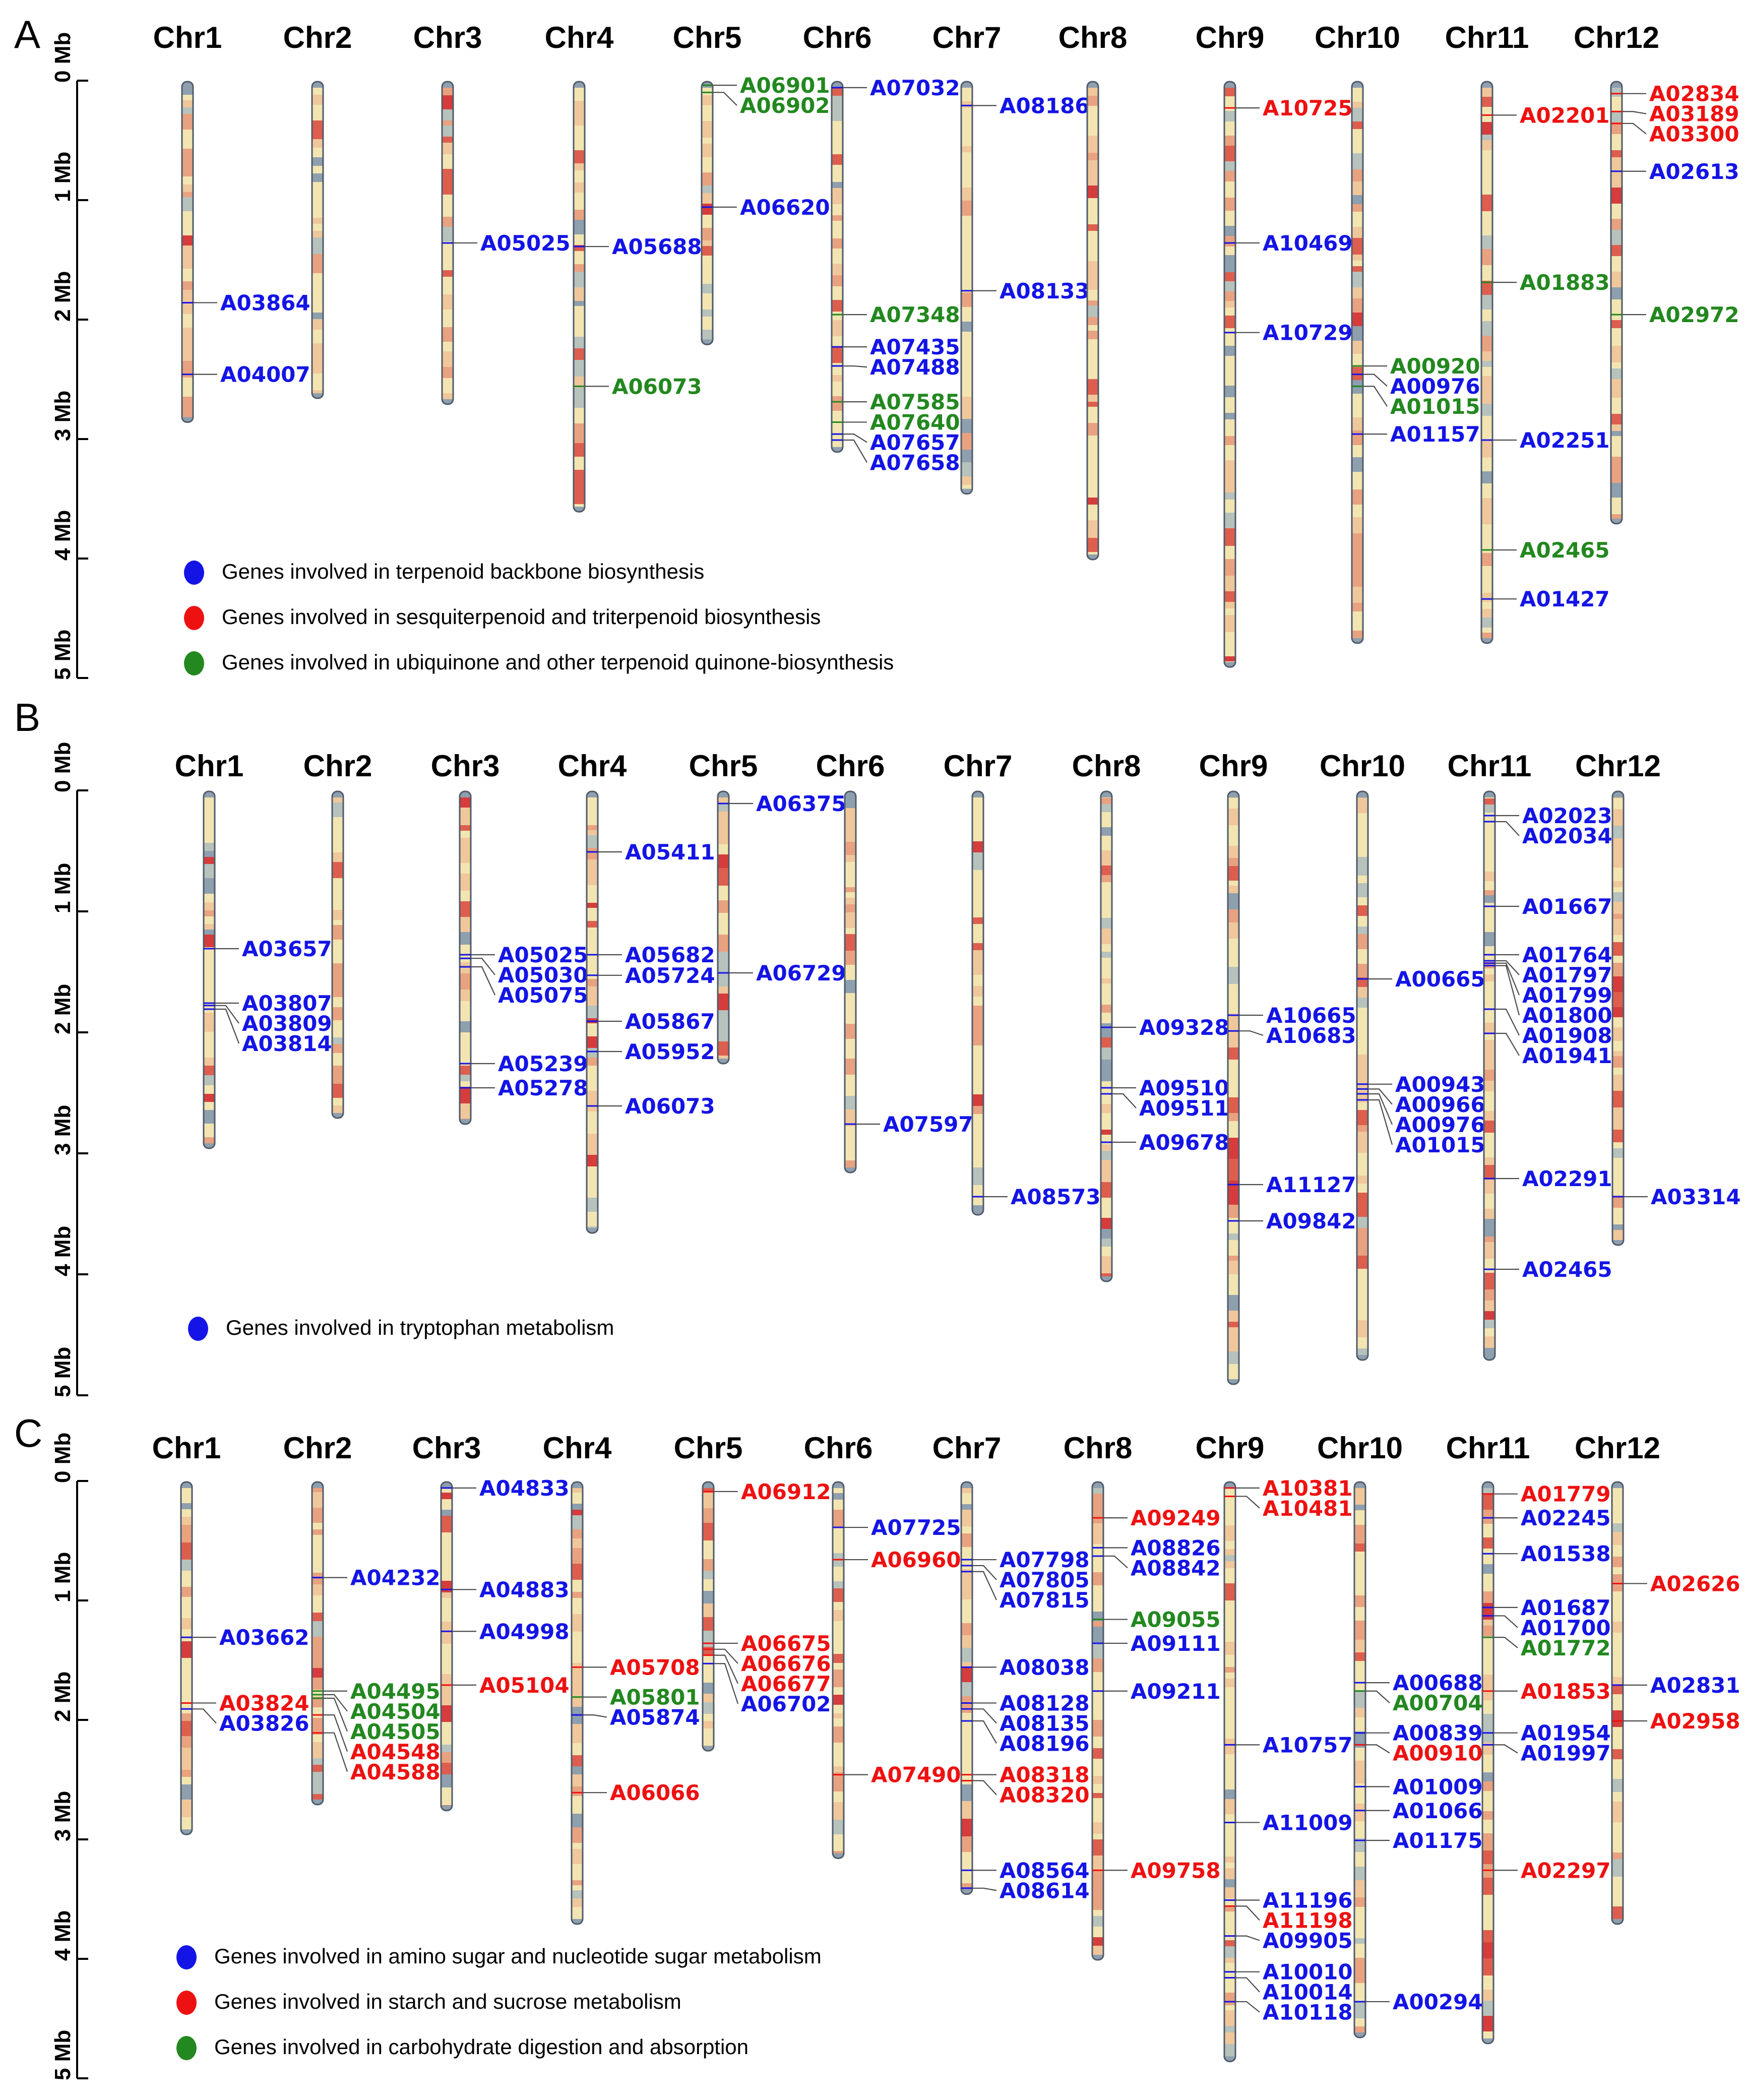 Image resolution: width=1745 pixels, height=2100 pixels. Describe the element at coordinates (227, 1014) in the screenshot. I see `gene-leader` at that location.